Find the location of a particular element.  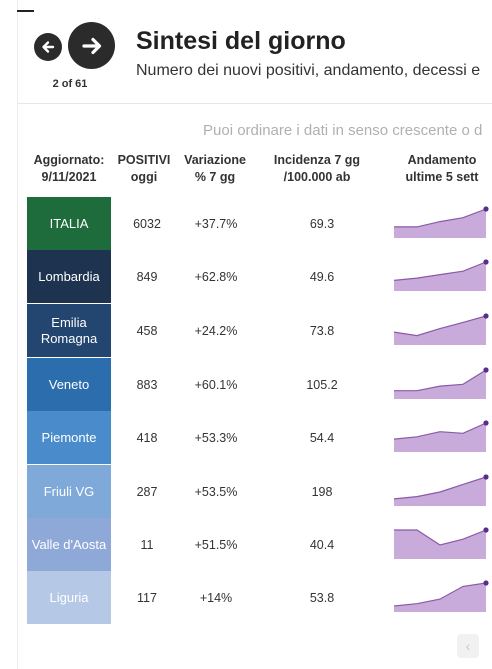

positivi-cell: 287 is located at coordinates (147, 491).